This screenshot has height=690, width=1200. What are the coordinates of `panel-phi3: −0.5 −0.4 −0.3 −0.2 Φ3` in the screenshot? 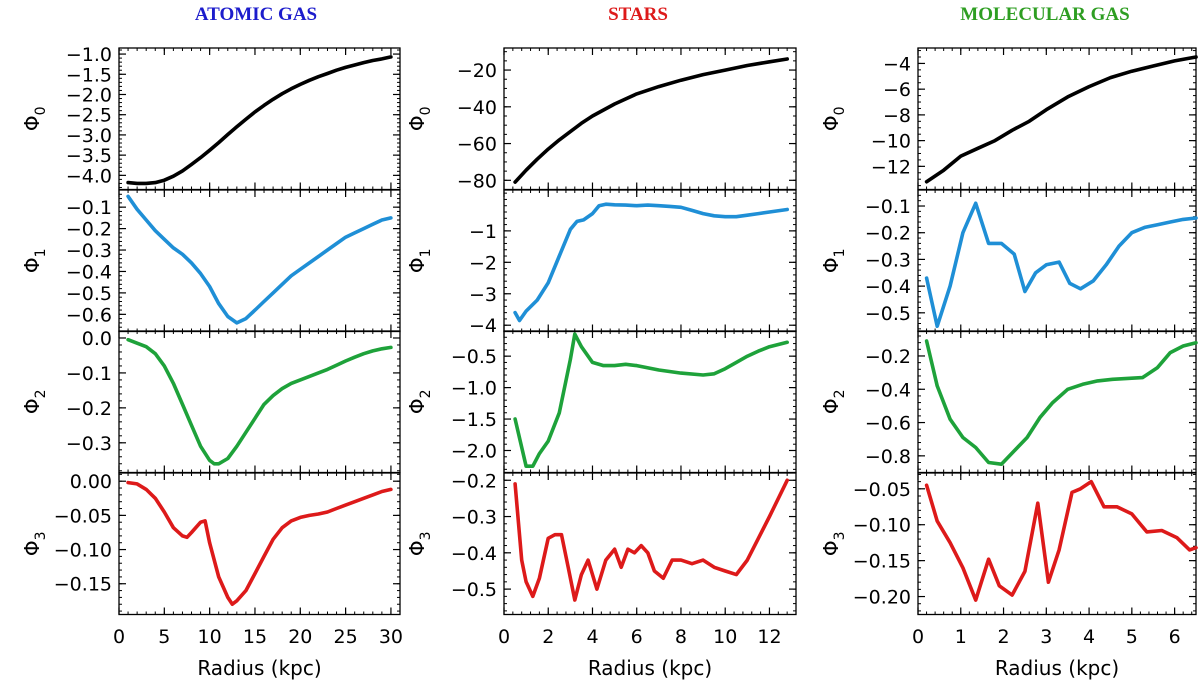 It's located at (601, 543).